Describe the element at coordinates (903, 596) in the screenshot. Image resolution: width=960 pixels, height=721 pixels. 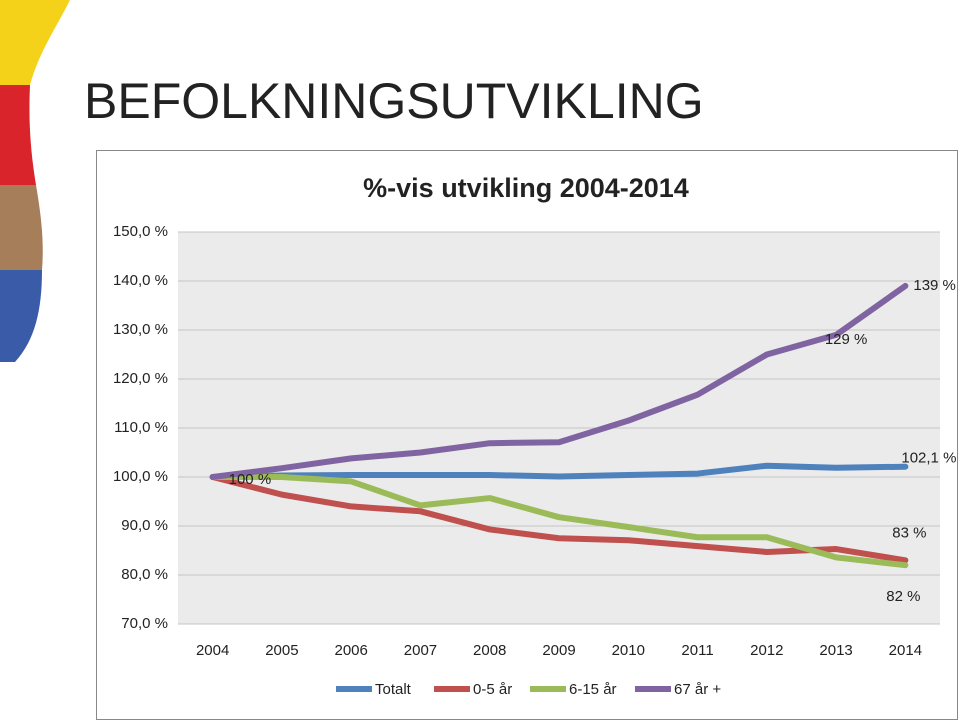
I see `data-label: 82 %` at that location.